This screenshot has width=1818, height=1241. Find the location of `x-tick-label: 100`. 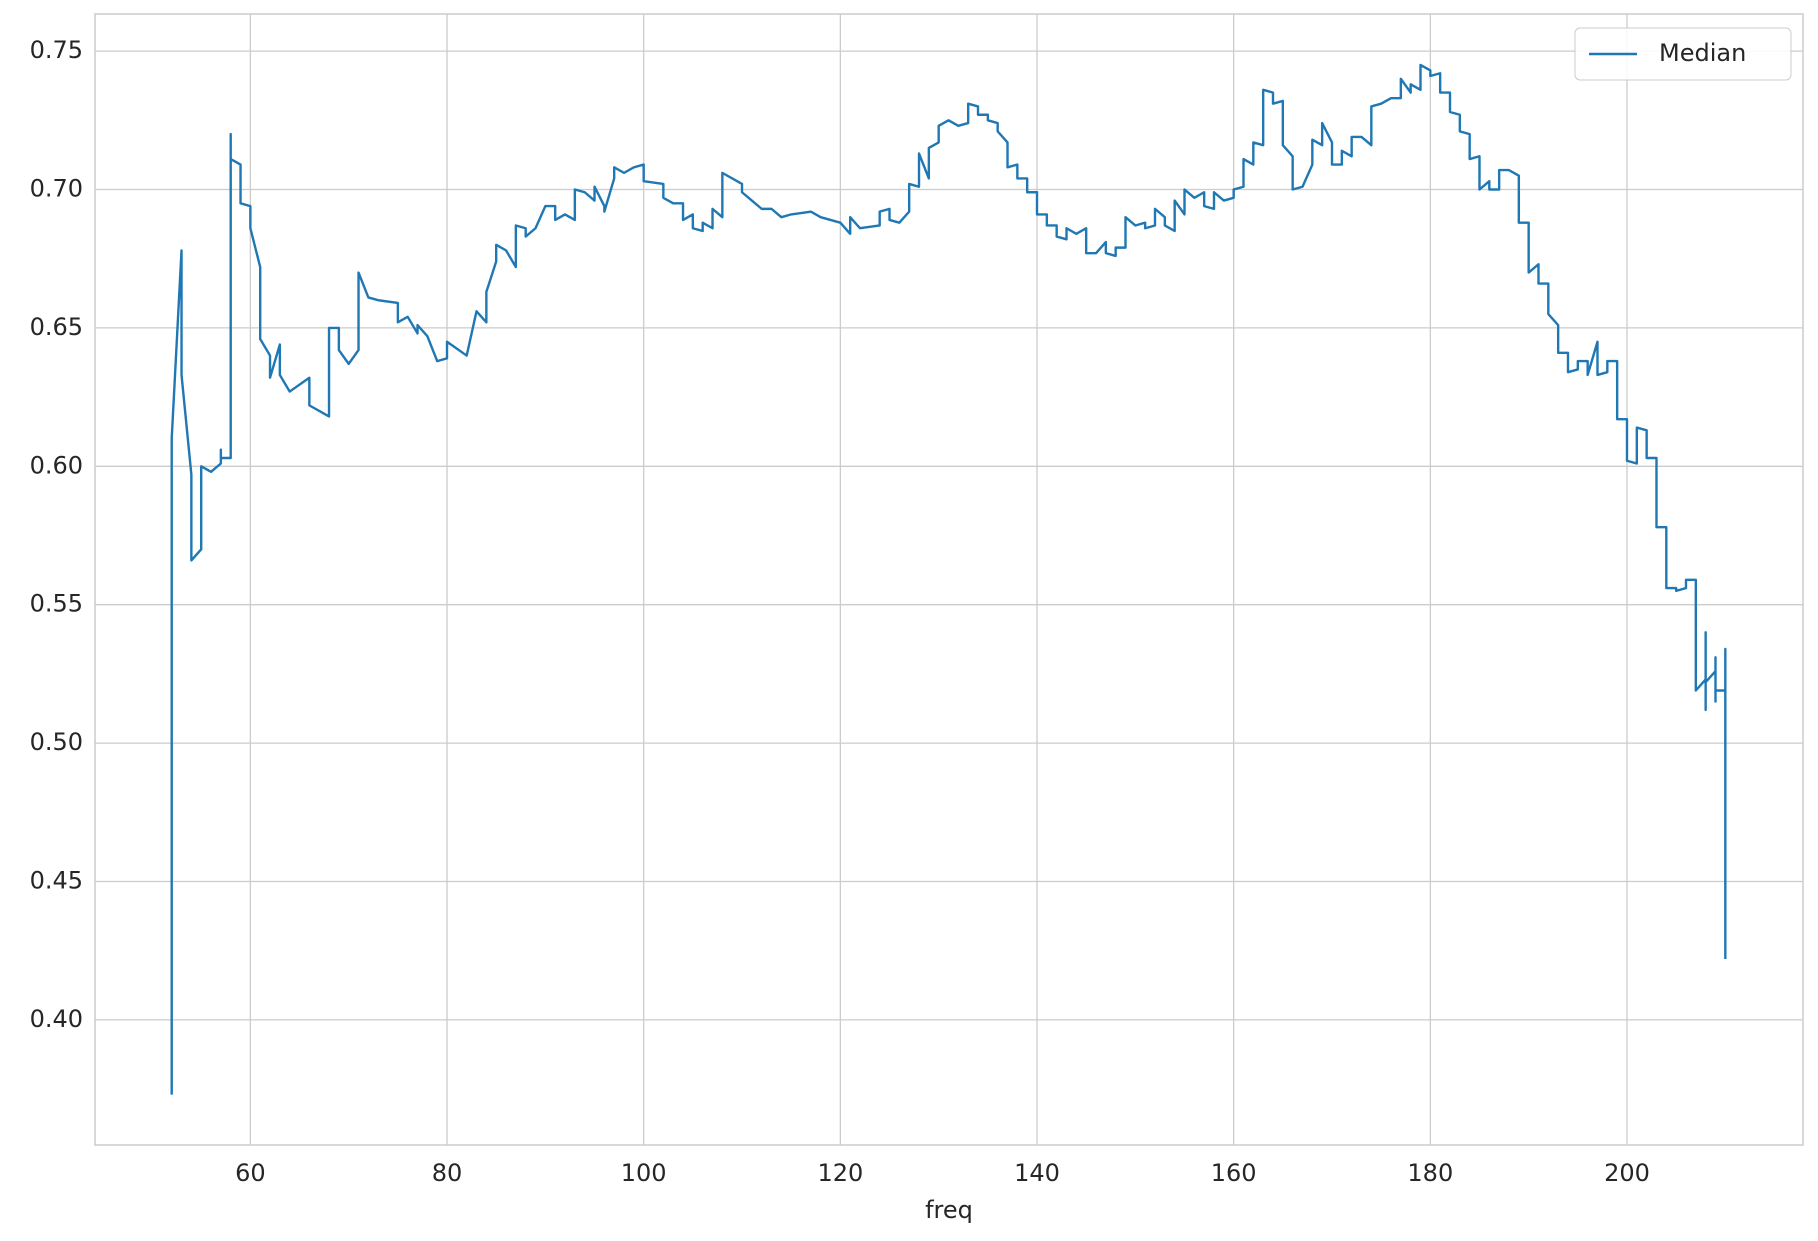

x-tick-label: 100 is located at coordinates (644, 1173).